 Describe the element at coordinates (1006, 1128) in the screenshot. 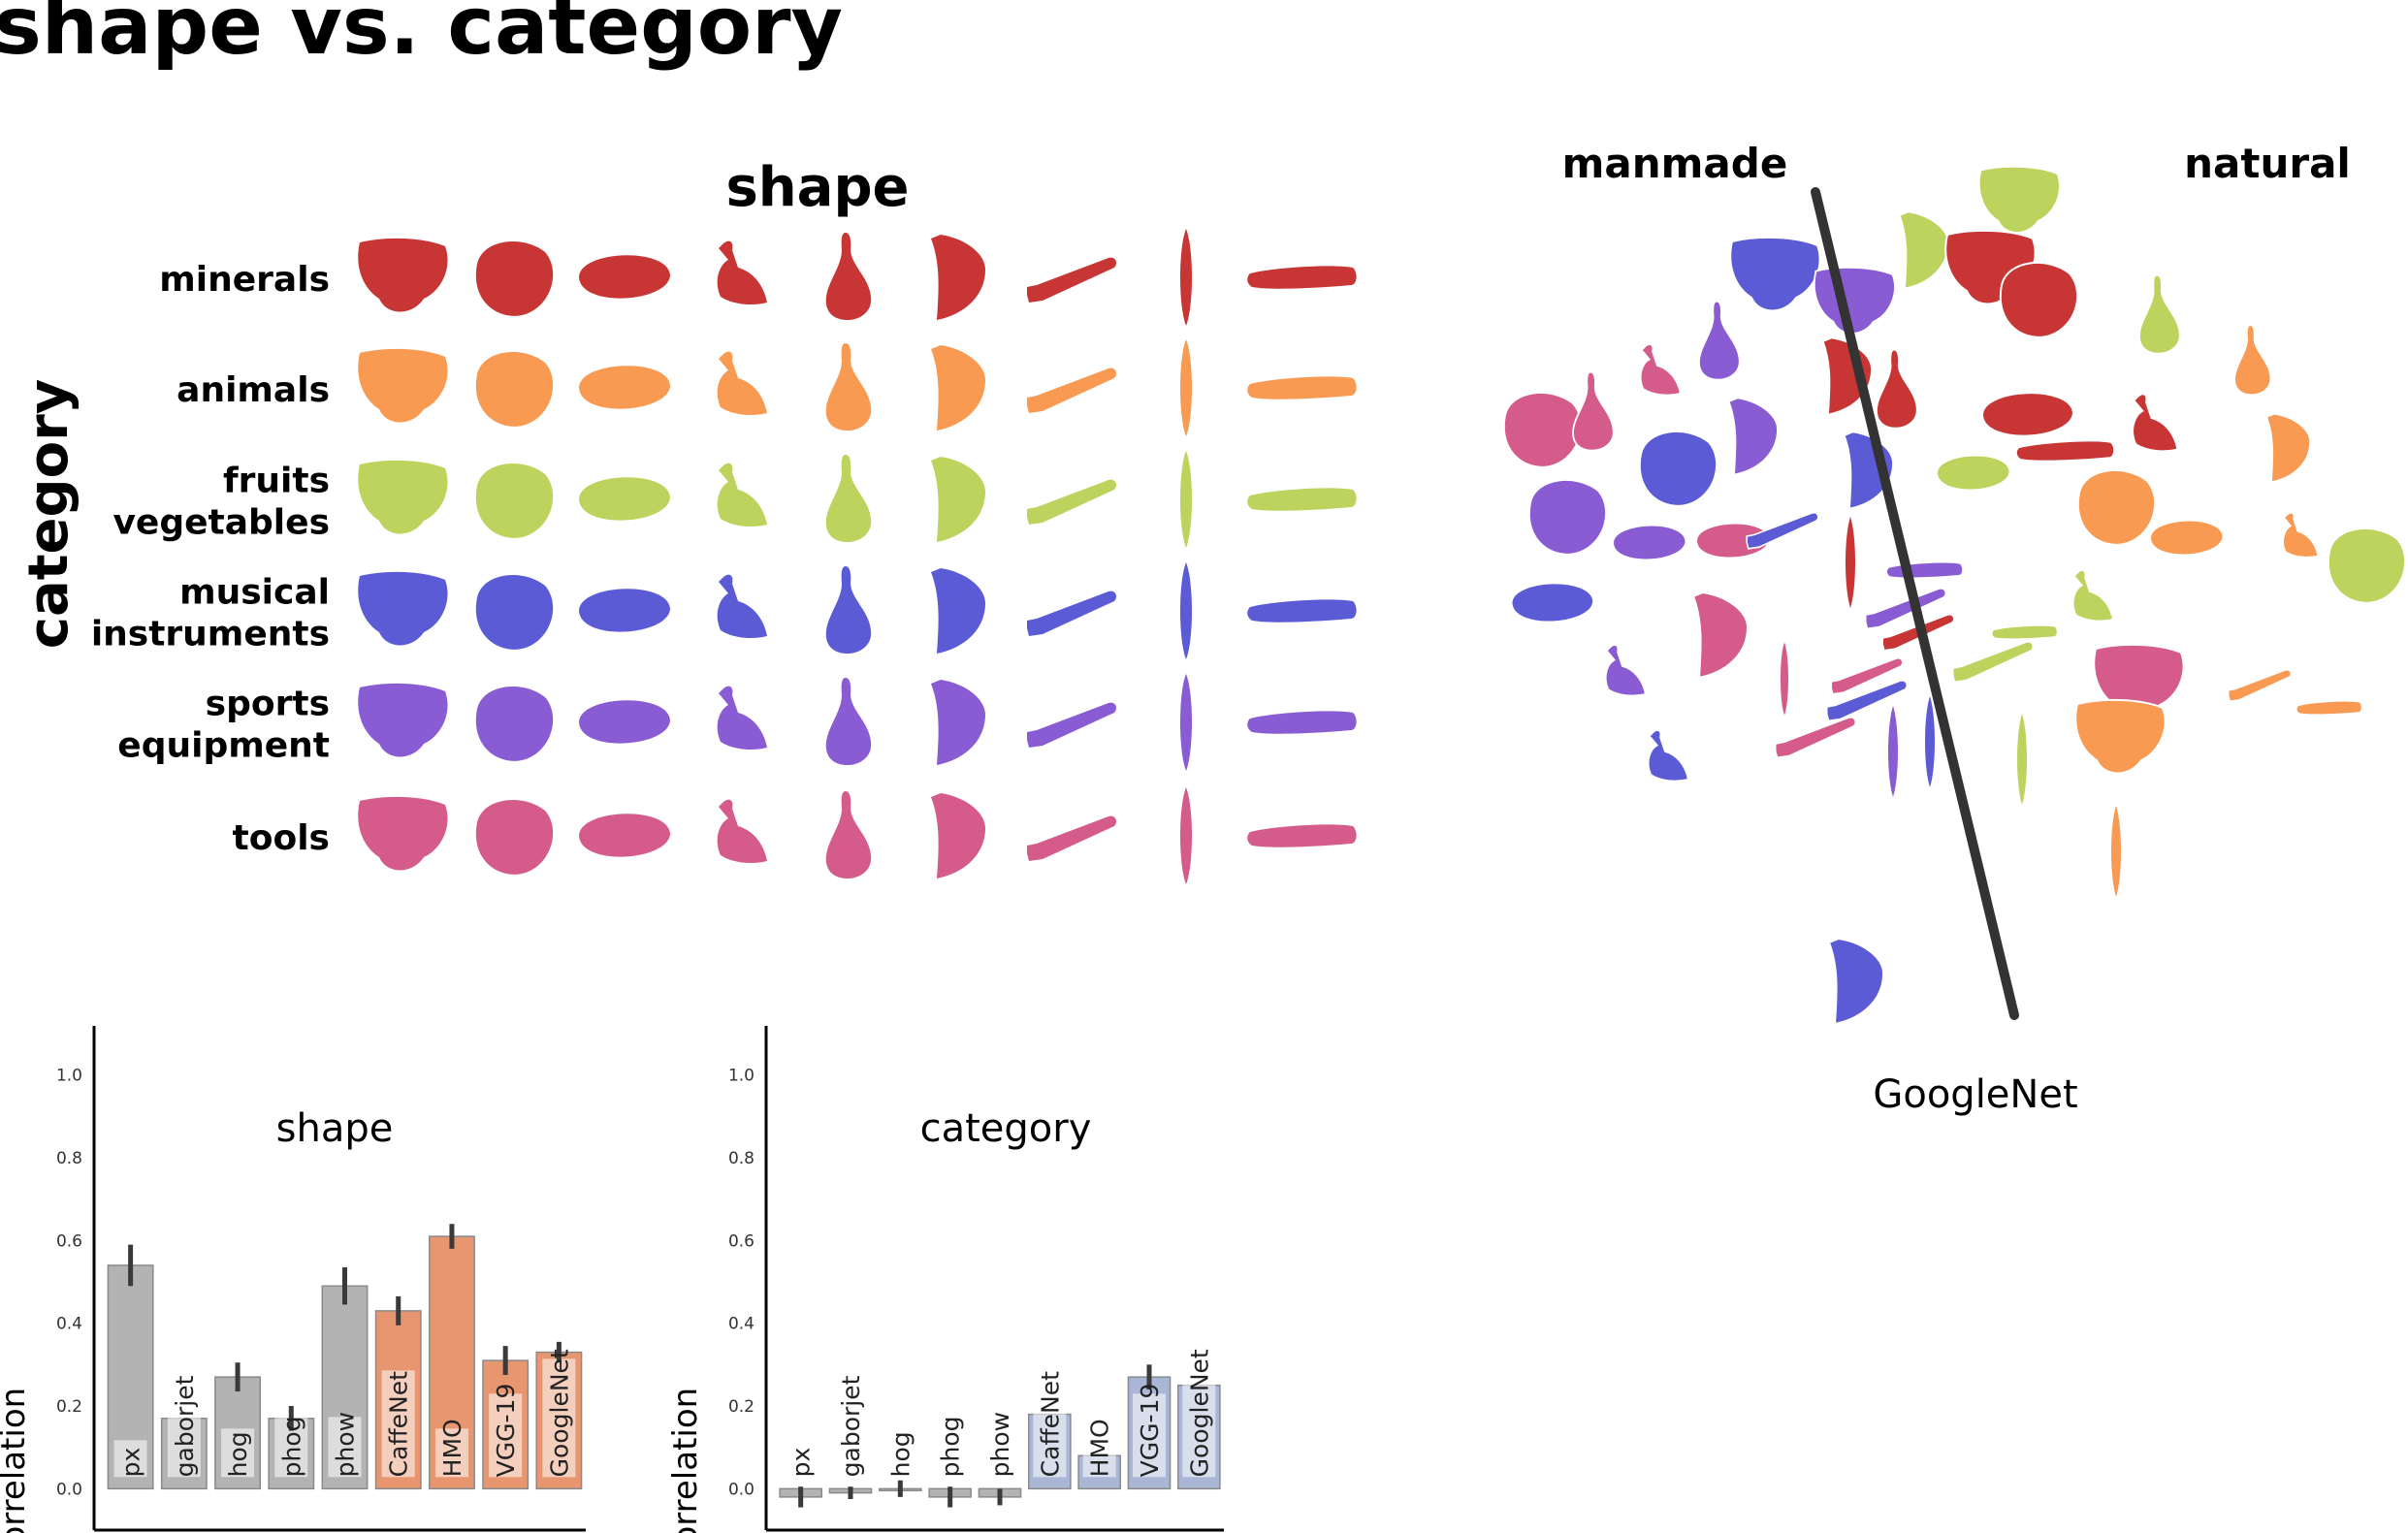

I see `chart-title: category` at that location.